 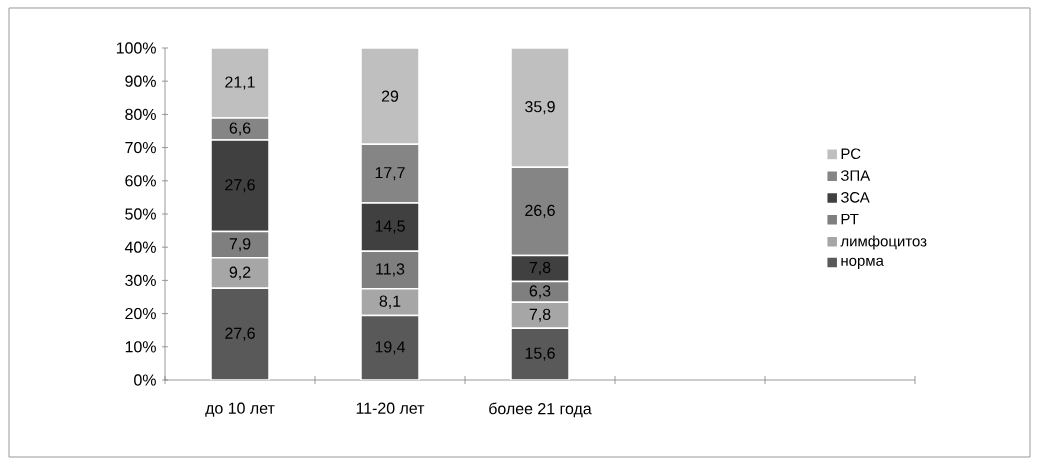 I want to click on data-label: 35,9, so click(x=540, y=108).